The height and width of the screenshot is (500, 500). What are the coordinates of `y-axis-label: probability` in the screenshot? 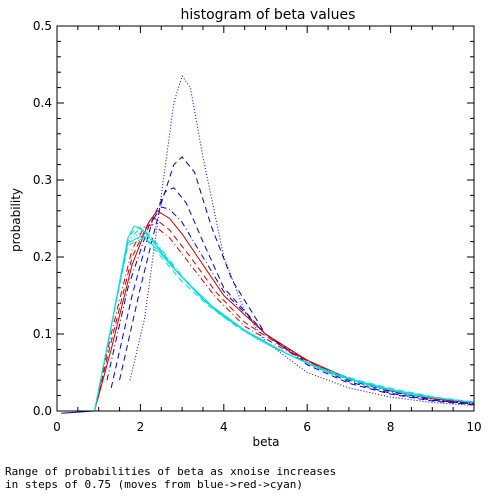 It's located at (16, 220).